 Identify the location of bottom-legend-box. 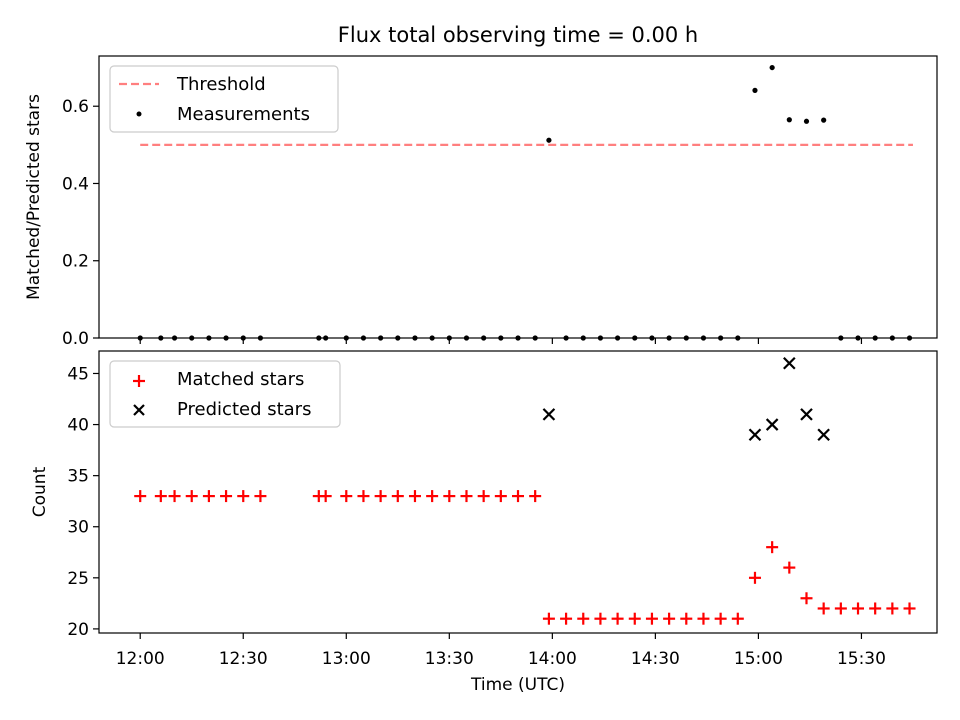
(225, 394).